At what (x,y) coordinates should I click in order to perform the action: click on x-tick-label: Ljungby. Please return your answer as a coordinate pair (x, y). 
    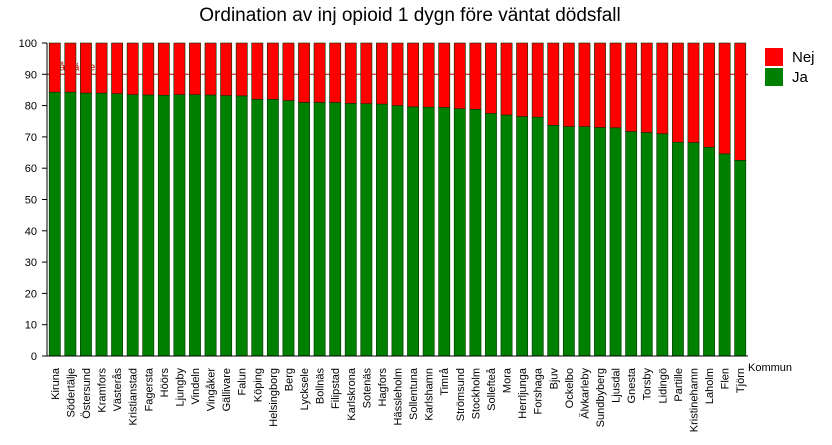
    Looking at the image, I should click on (180, 387).